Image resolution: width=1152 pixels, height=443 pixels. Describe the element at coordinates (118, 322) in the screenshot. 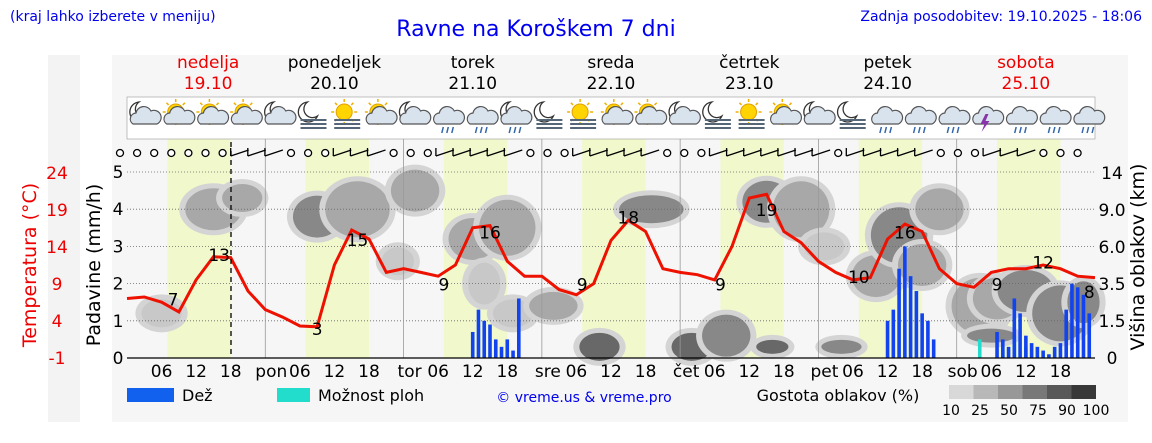

I see `precipitation-tick: 1` at that location.